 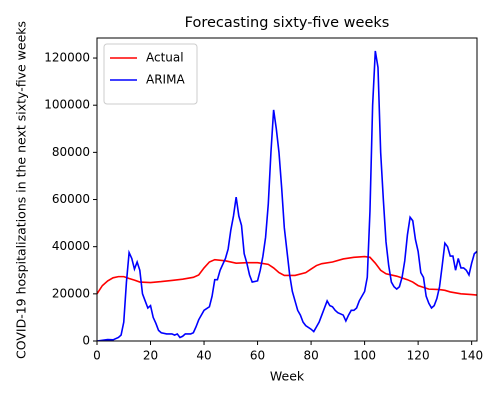 I want to click on y-tick-label: 40000, so click(x=71, y=246).